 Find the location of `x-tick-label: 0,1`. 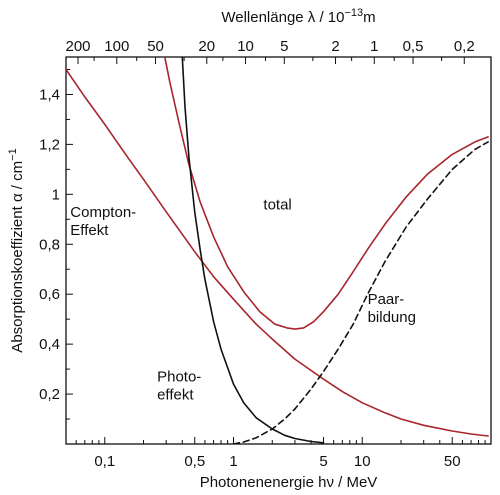

x-tick-label: 0,1 is located at coordinates (104, 461).